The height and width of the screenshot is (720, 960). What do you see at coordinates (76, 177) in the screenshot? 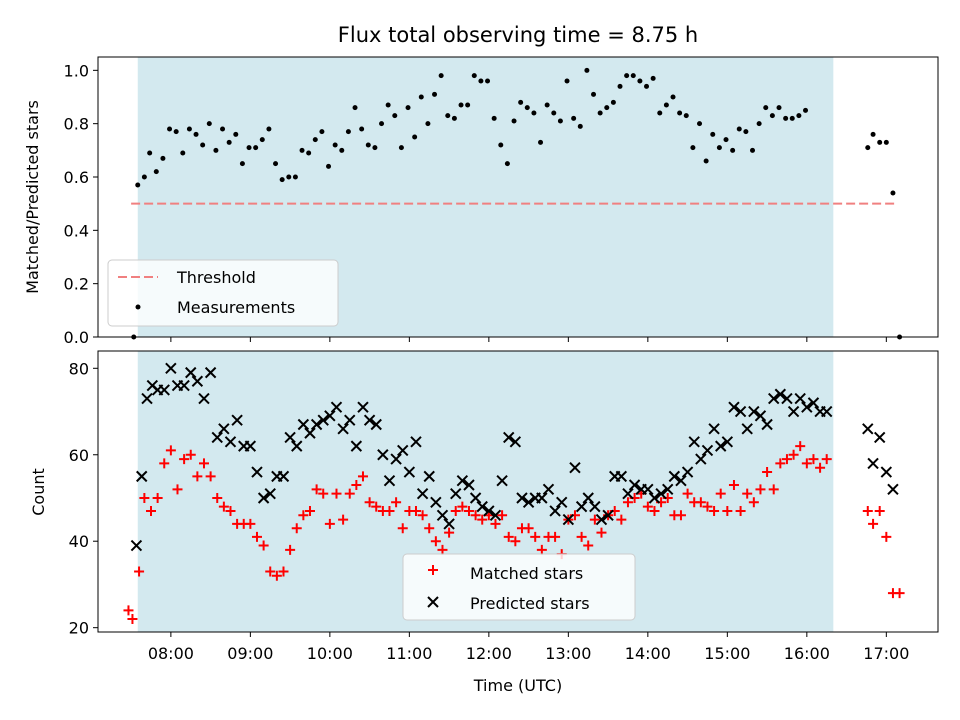
I see `y-tick-label: 0.6` at bounding box center [76, 177].